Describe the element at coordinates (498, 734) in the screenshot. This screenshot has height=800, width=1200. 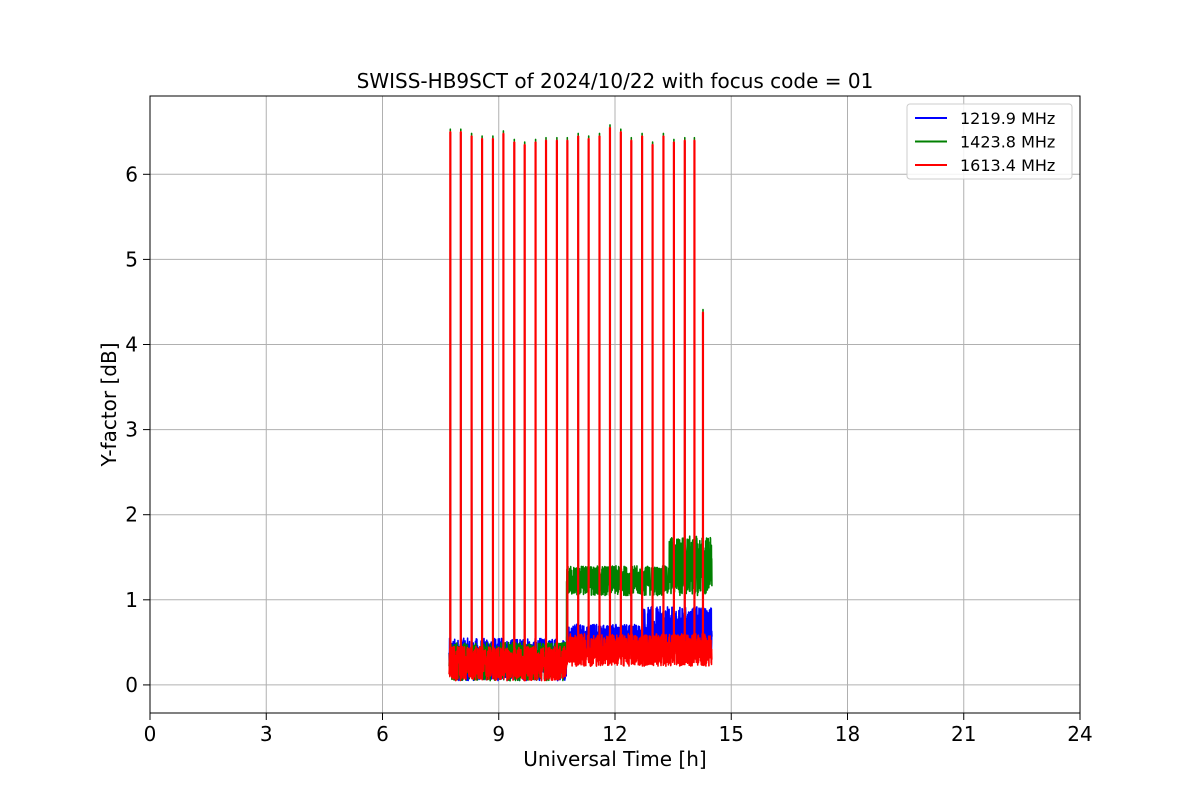
I see `x-tick-label: 9` at that location.